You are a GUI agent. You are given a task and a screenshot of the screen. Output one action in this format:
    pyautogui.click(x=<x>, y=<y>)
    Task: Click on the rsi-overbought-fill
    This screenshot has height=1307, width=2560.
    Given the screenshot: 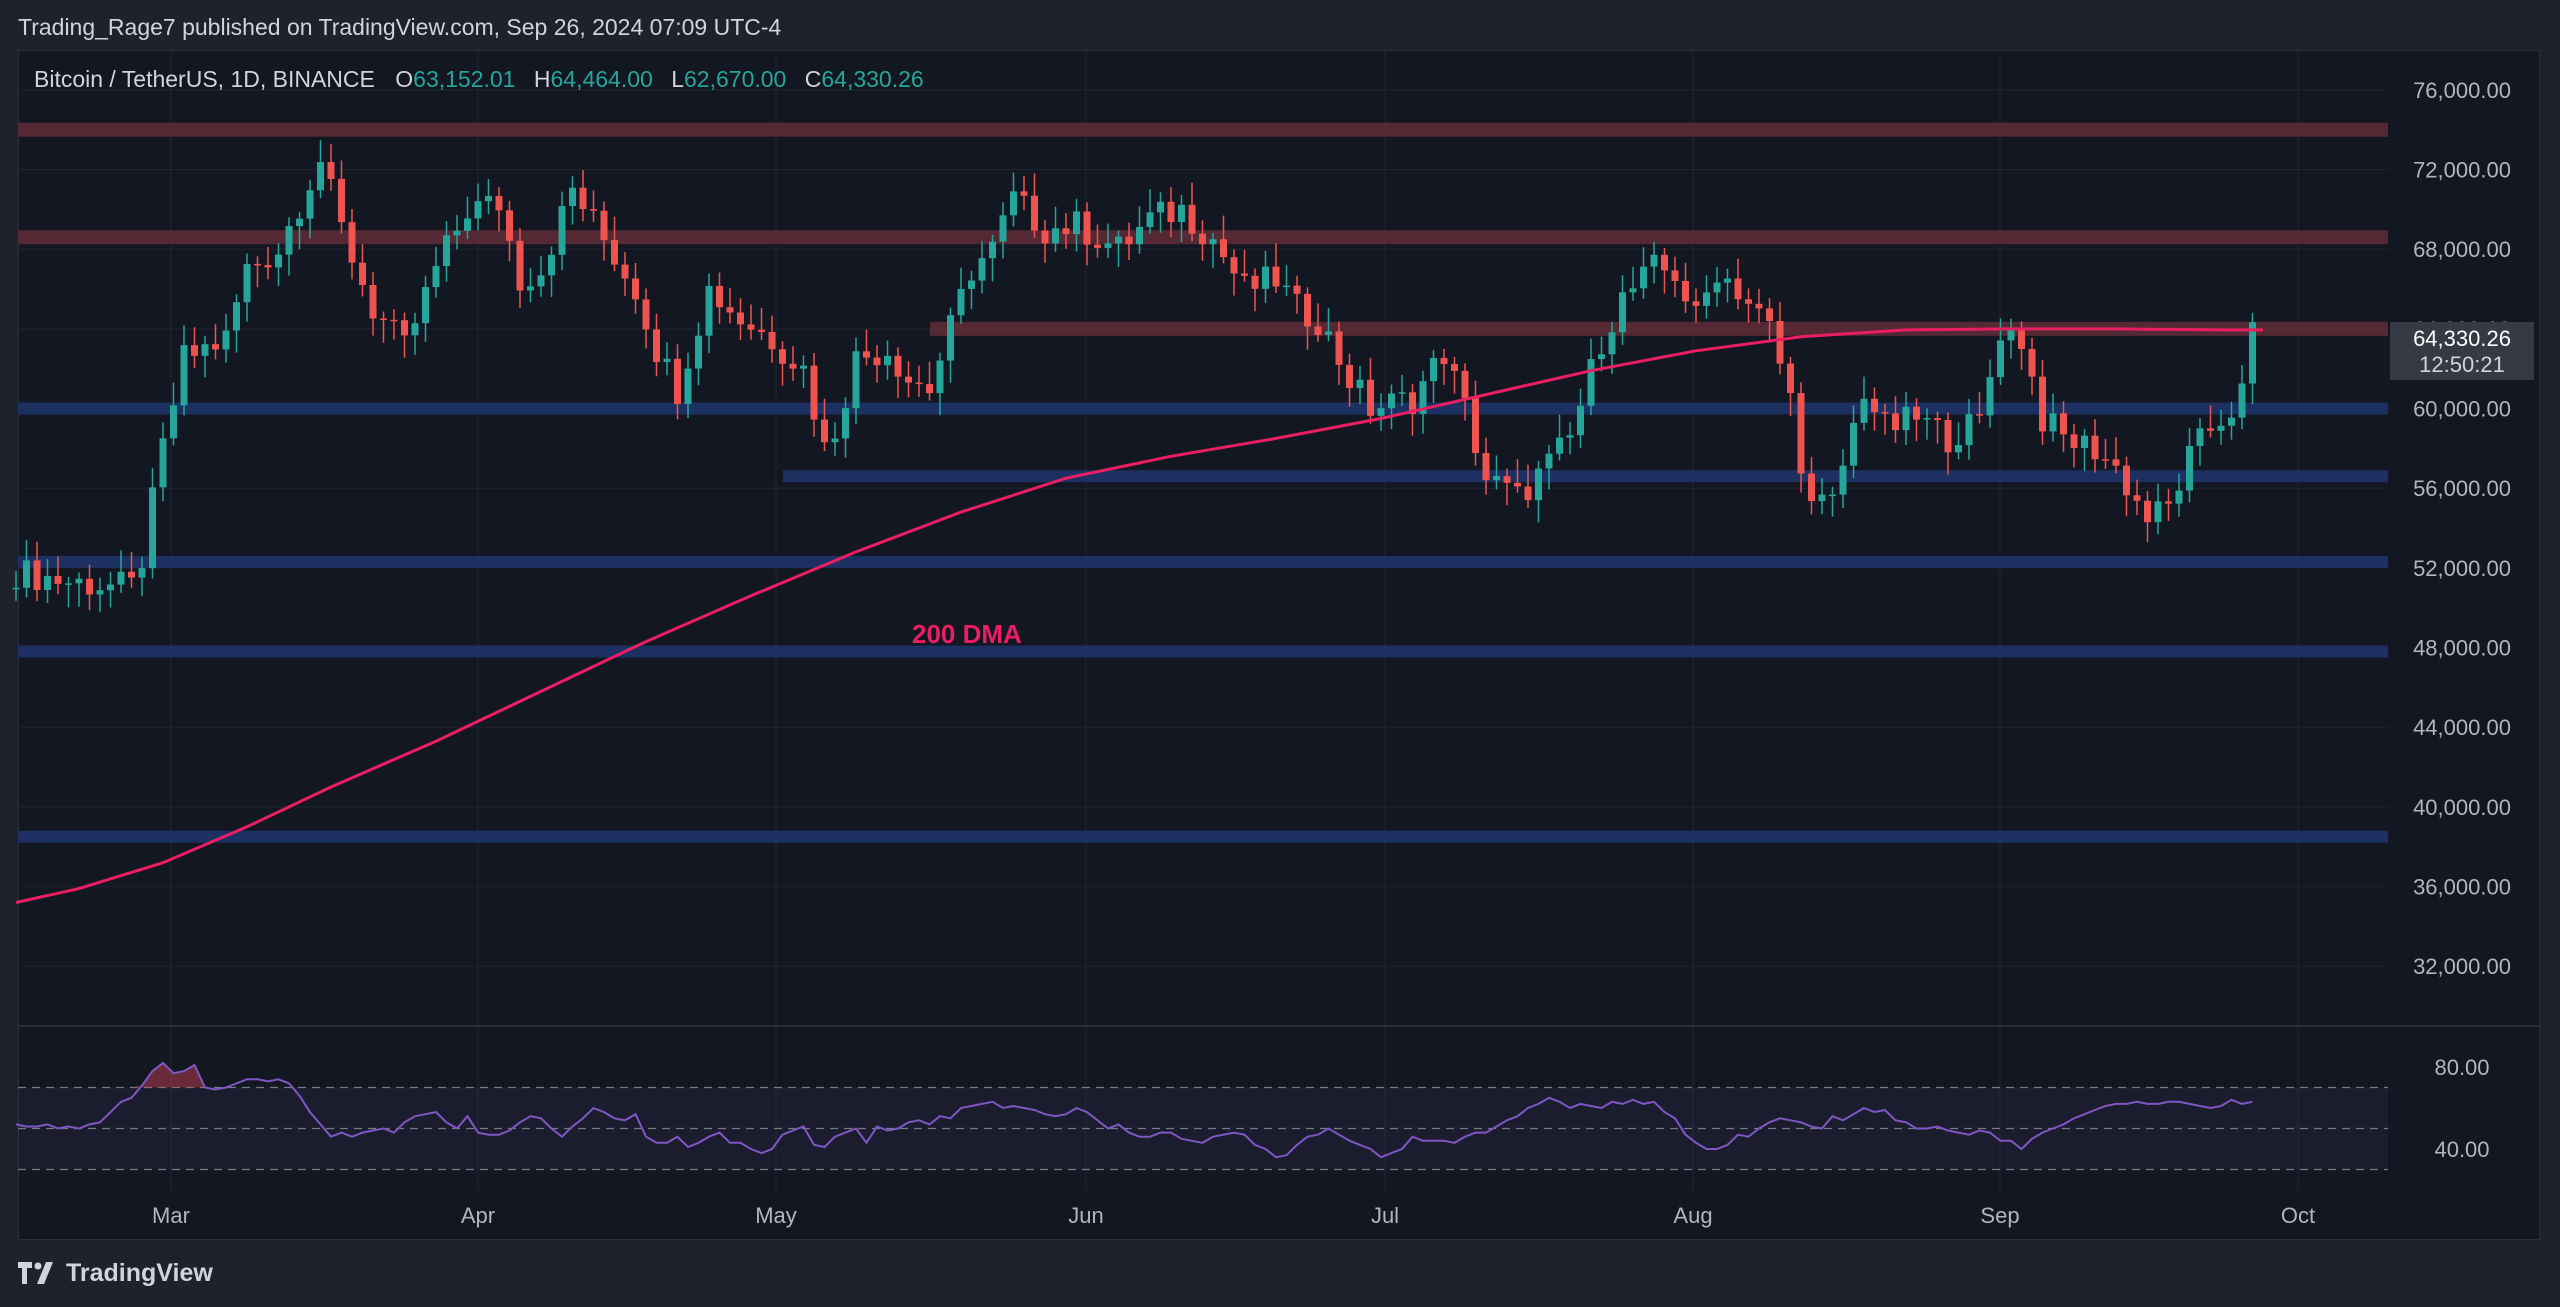 What is the action you would take?
    pyautogui.click(x=116, y=1075)
    